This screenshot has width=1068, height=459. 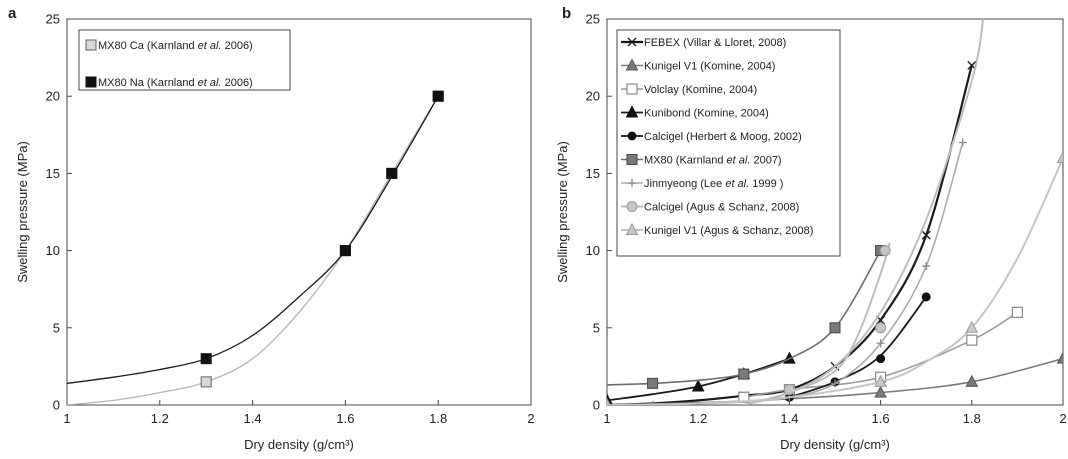 I want to click on legend-item: MX80 (Karnland et al. 2007), so click(x=701, y=160).